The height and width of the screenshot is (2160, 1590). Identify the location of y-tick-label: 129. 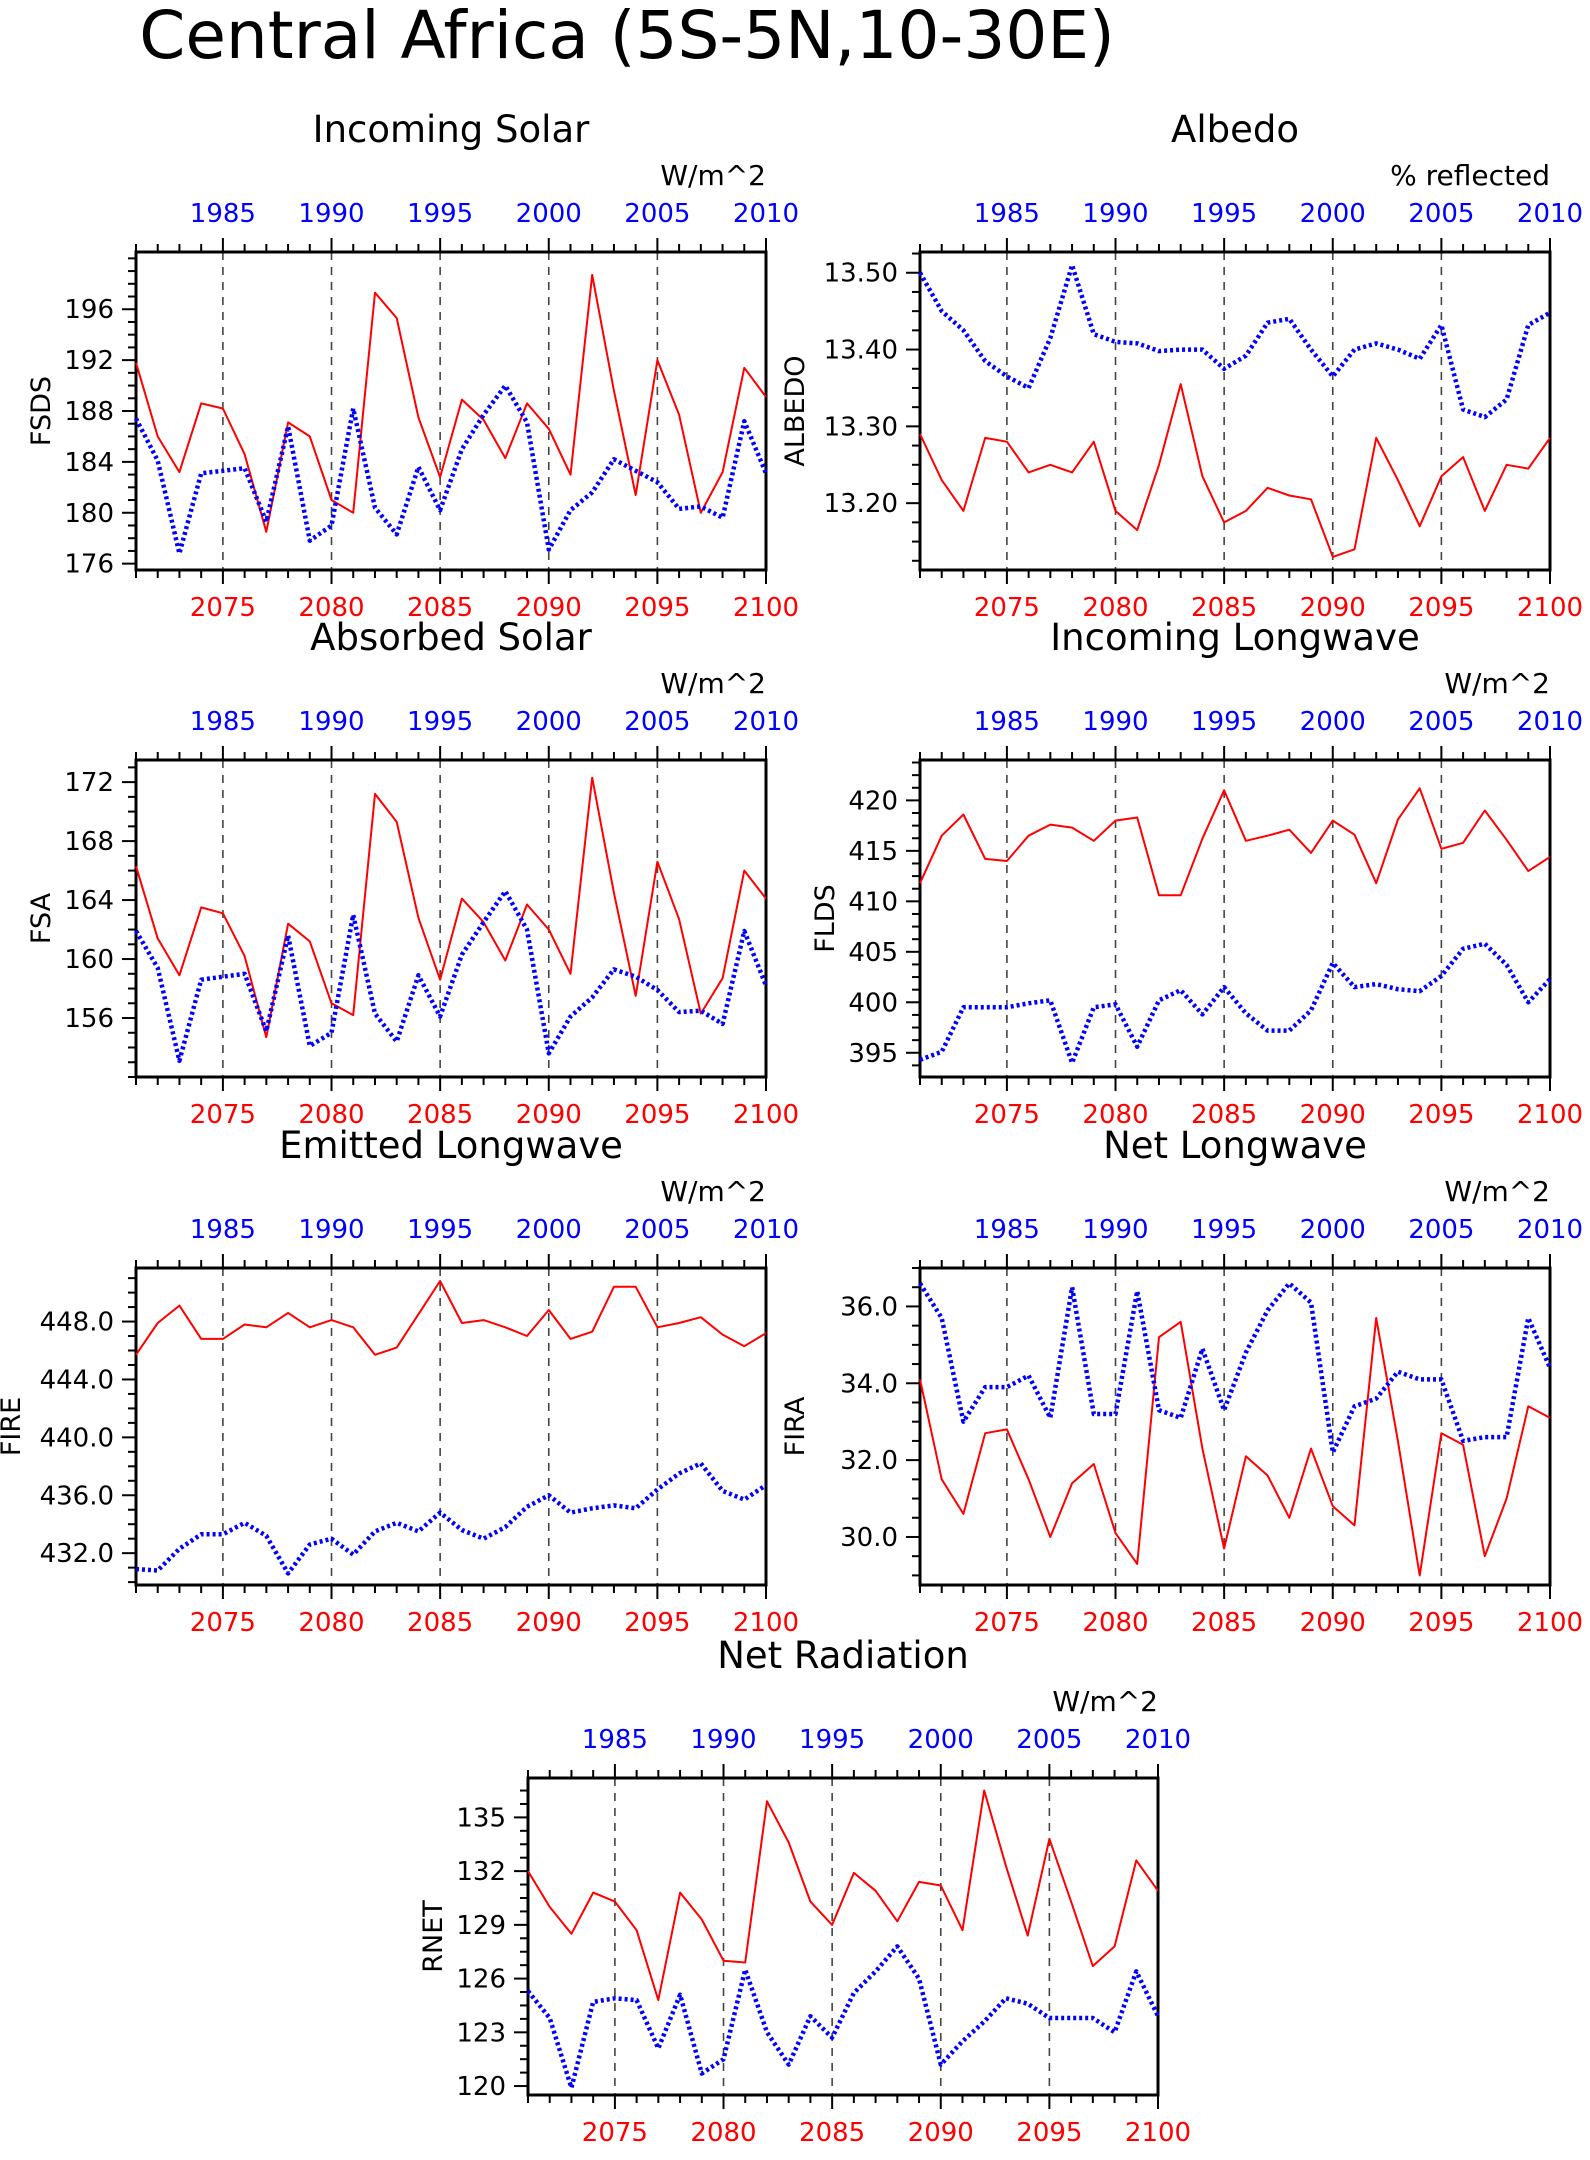
(481, 1926).